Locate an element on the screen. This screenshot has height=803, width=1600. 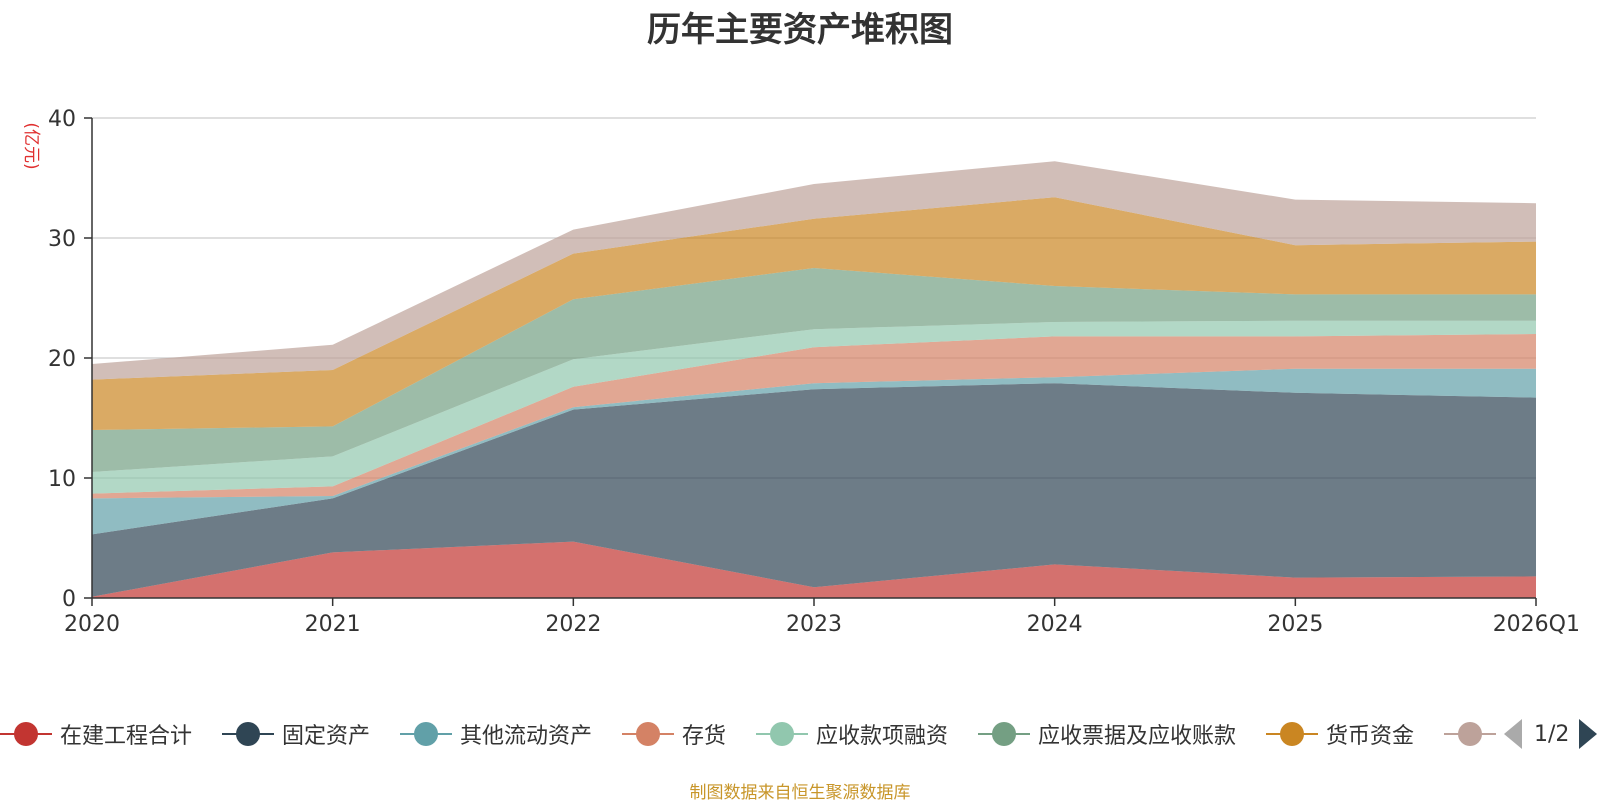
legend-label: 在建工程合计 is located at coordinates (126, 736).